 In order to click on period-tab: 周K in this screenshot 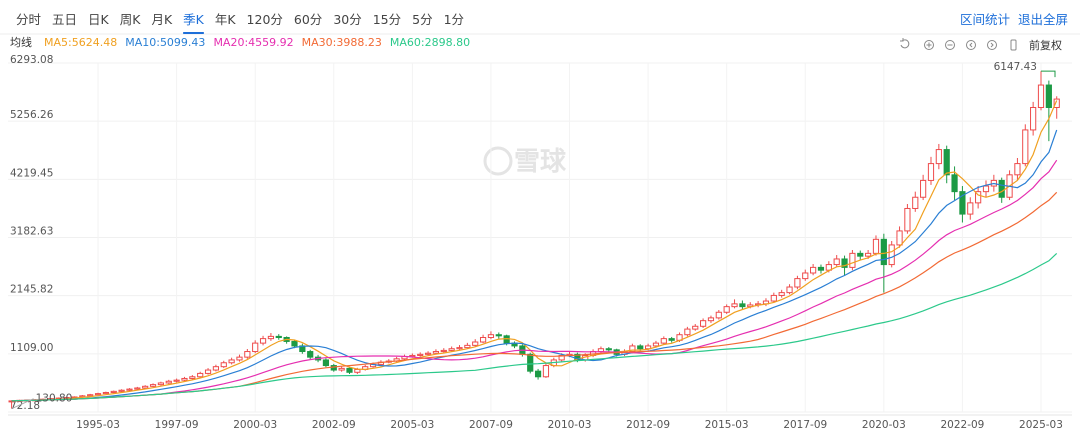, I will do `click(131, 19)`.